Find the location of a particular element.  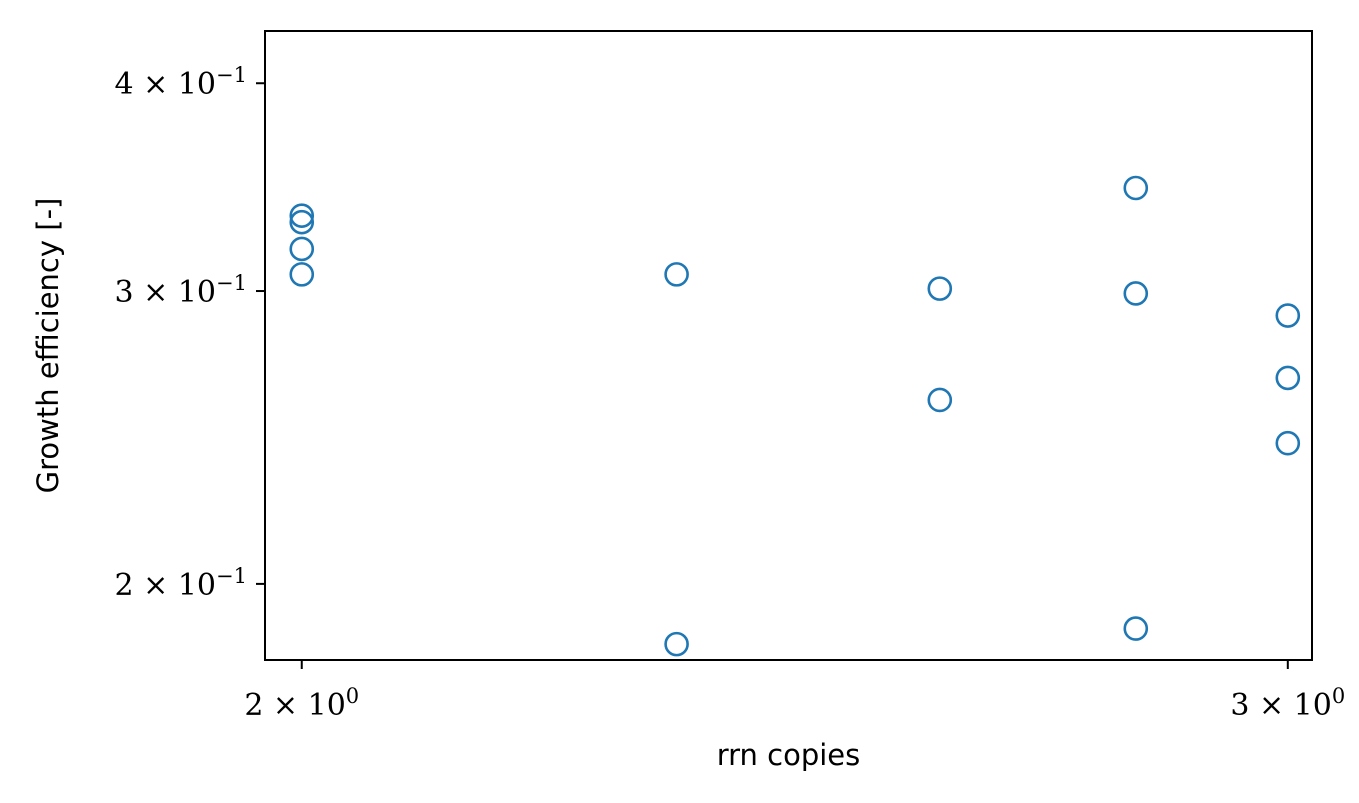

x-tick-label: 3 × 100 is located at coordinates (1287, 703).